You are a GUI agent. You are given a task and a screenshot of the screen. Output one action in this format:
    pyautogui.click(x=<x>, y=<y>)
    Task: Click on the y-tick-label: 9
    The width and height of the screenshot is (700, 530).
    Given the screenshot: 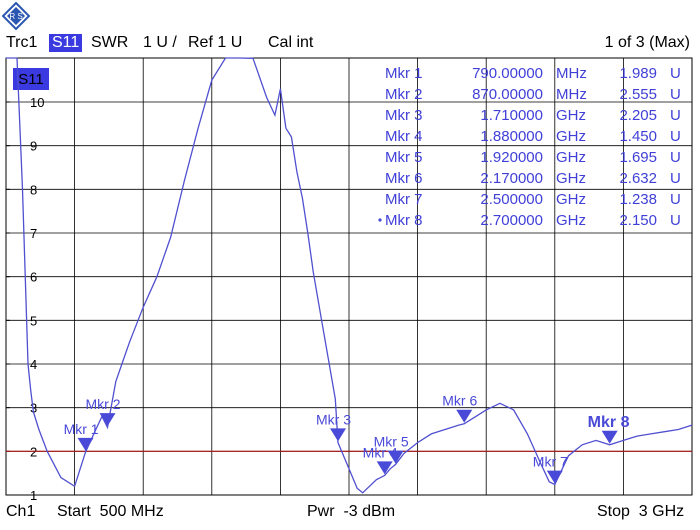 What is the action you would take?
    pyautogui.click(x=33, y=146)
    